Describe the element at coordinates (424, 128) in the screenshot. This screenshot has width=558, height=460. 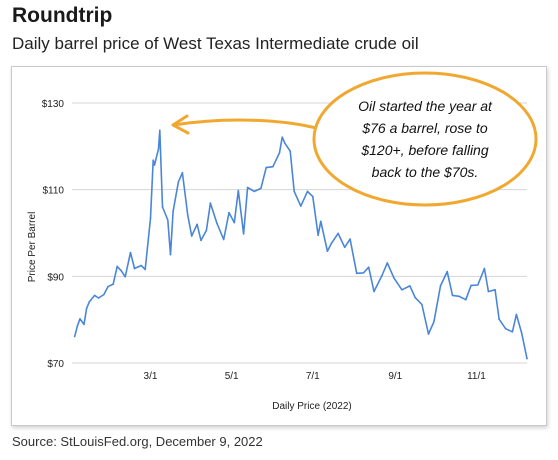
I see `annotation-line-2: $76 a barrel, rose to` at that location.